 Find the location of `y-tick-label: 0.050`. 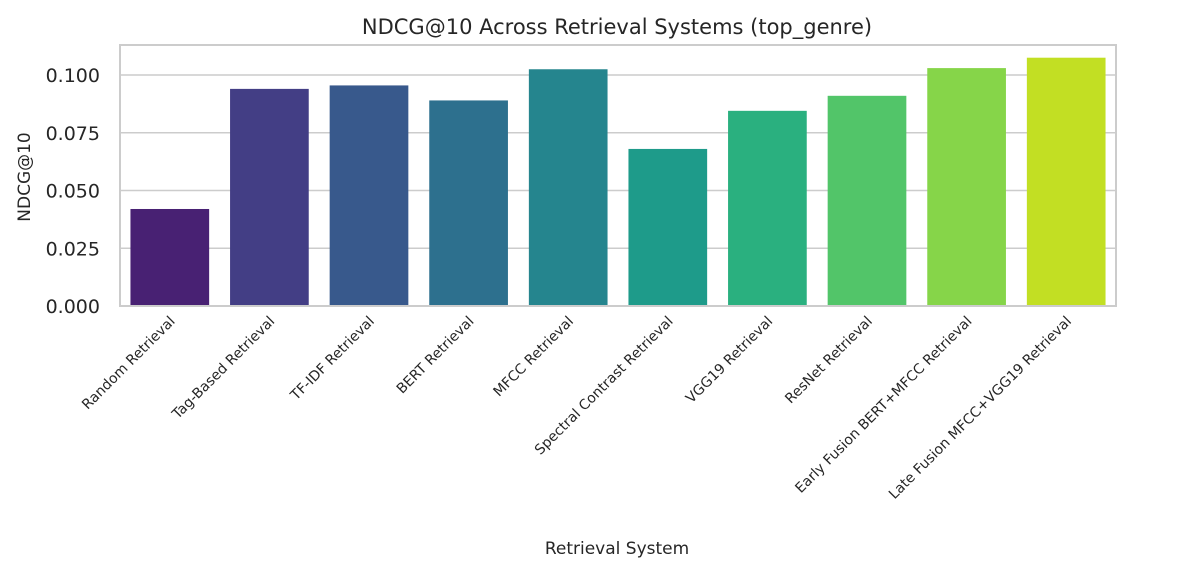

y-tick-label: 0.050 is located at coordinates (73, 192).